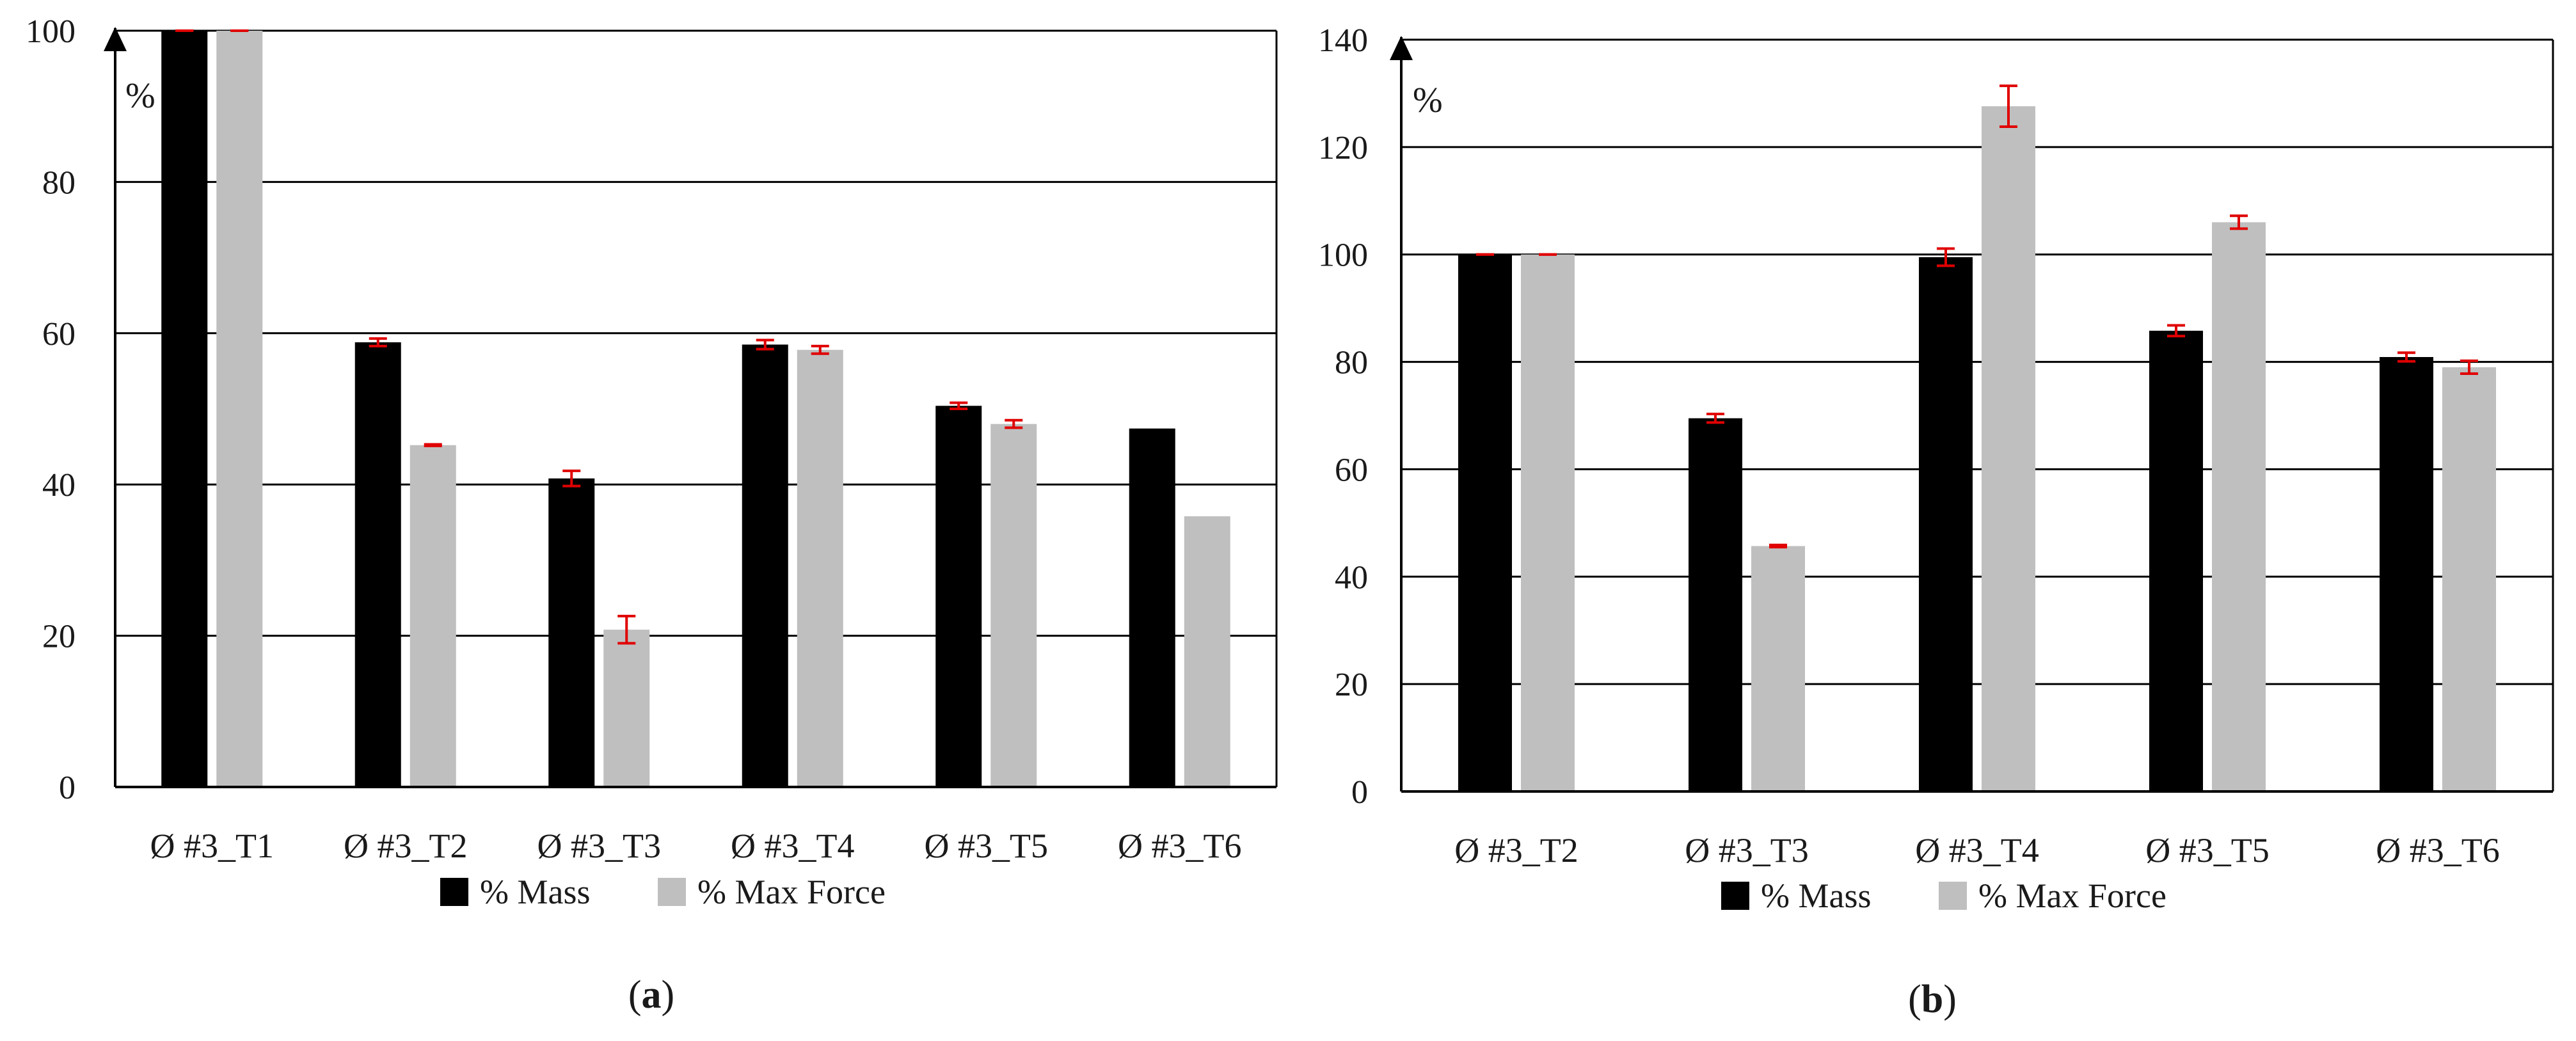 Image resolution: width=2576 pixels, height=1041 pixels. I want to click on panel-label: (a), so click(651, 995).